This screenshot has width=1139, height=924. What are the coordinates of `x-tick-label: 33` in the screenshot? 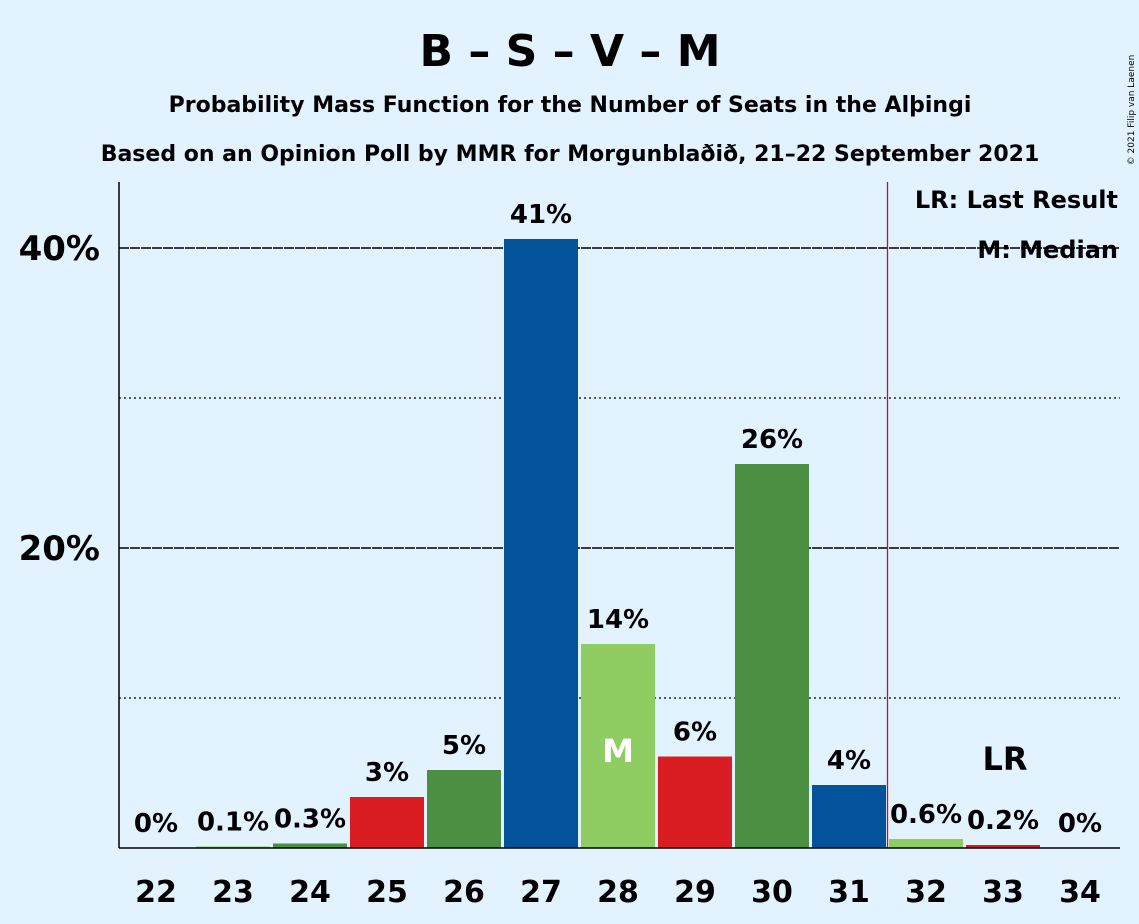 It's located at (1003, 892).